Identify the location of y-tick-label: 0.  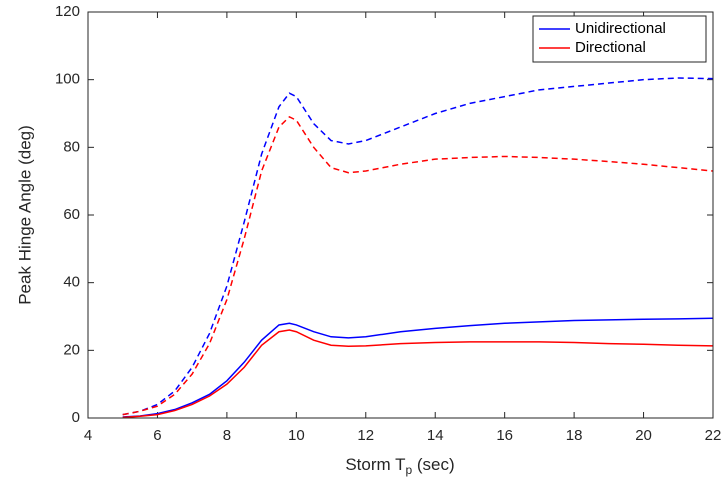
(76, 417).